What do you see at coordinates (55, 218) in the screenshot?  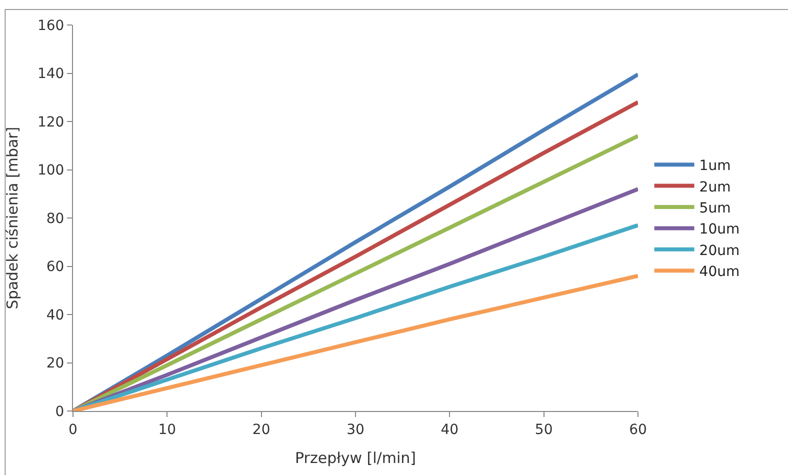 I see `y-tick-label: 80` at bounding box center [55, 218].